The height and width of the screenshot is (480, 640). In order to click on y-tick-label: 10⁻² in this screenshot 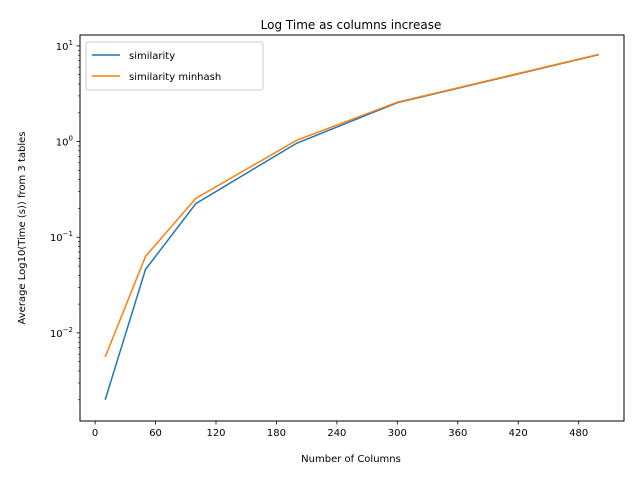, I will do `click(61, 333)`.